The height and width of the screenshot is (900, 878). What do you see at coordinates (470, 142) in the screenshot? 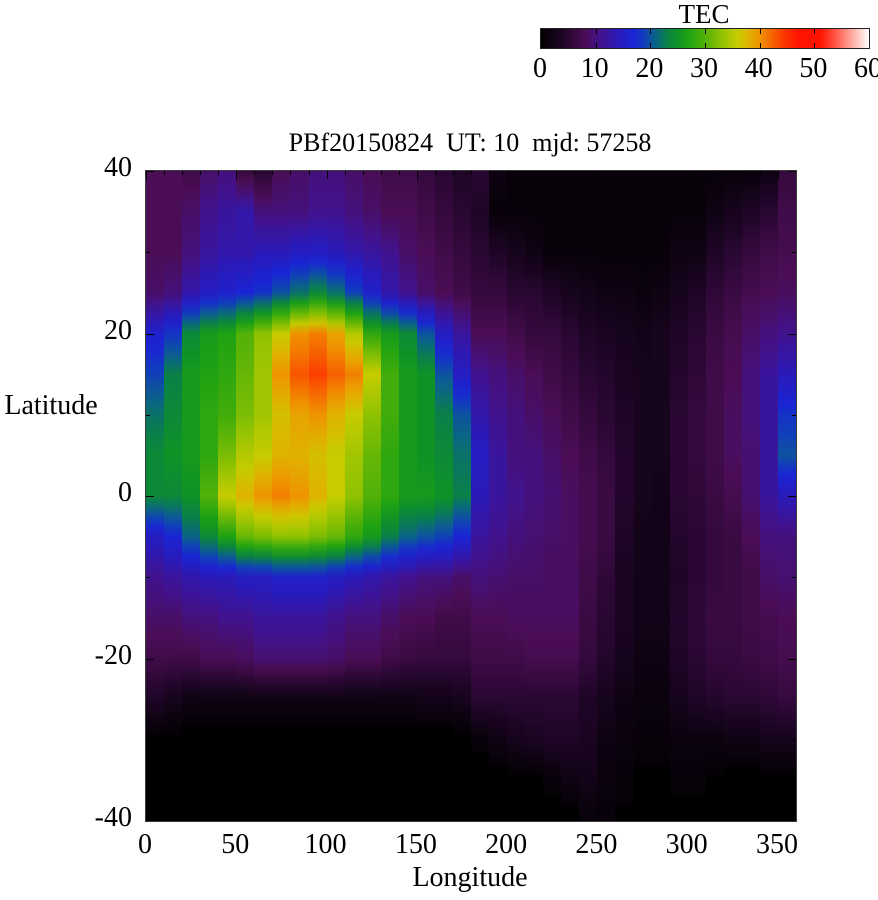
I see `plot-title: PBf20150824 UT: 10 mjd: 57258` at bounding box center [470, 142].